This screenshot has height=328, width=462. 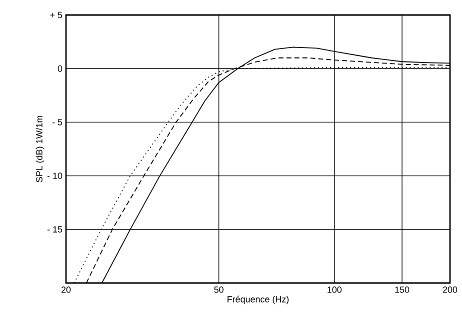 I want to click on y-axis-title: SPL (dB) 1W/1m, so click(x=40, y=149).